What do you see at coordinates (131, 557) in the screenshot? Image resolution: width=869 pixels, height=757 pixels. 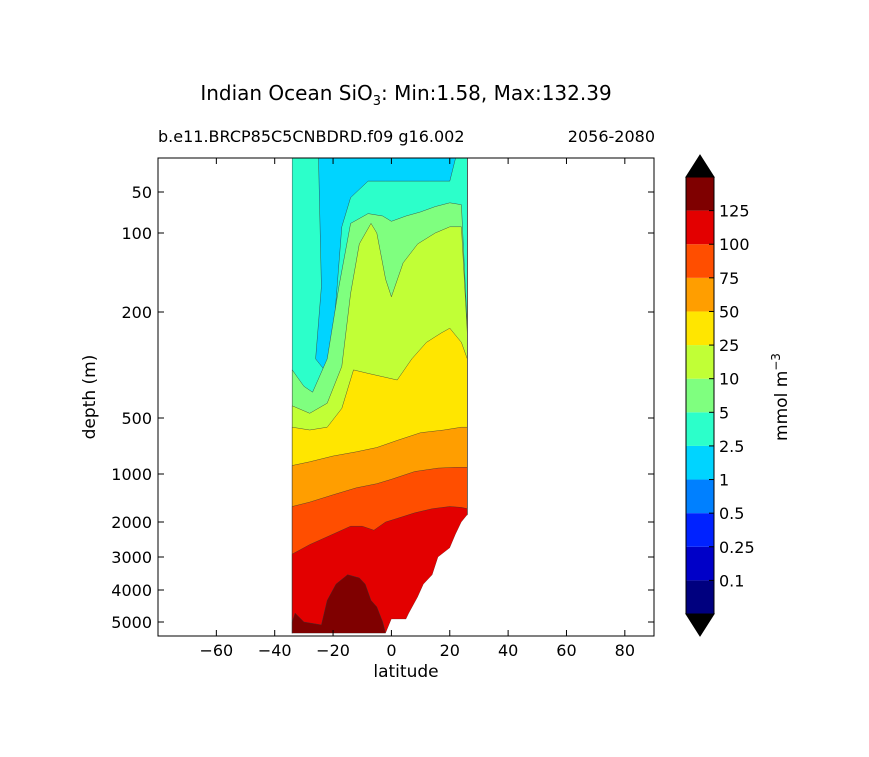 I see `y-tick-label: 3000` at bounding box center [131, 557].